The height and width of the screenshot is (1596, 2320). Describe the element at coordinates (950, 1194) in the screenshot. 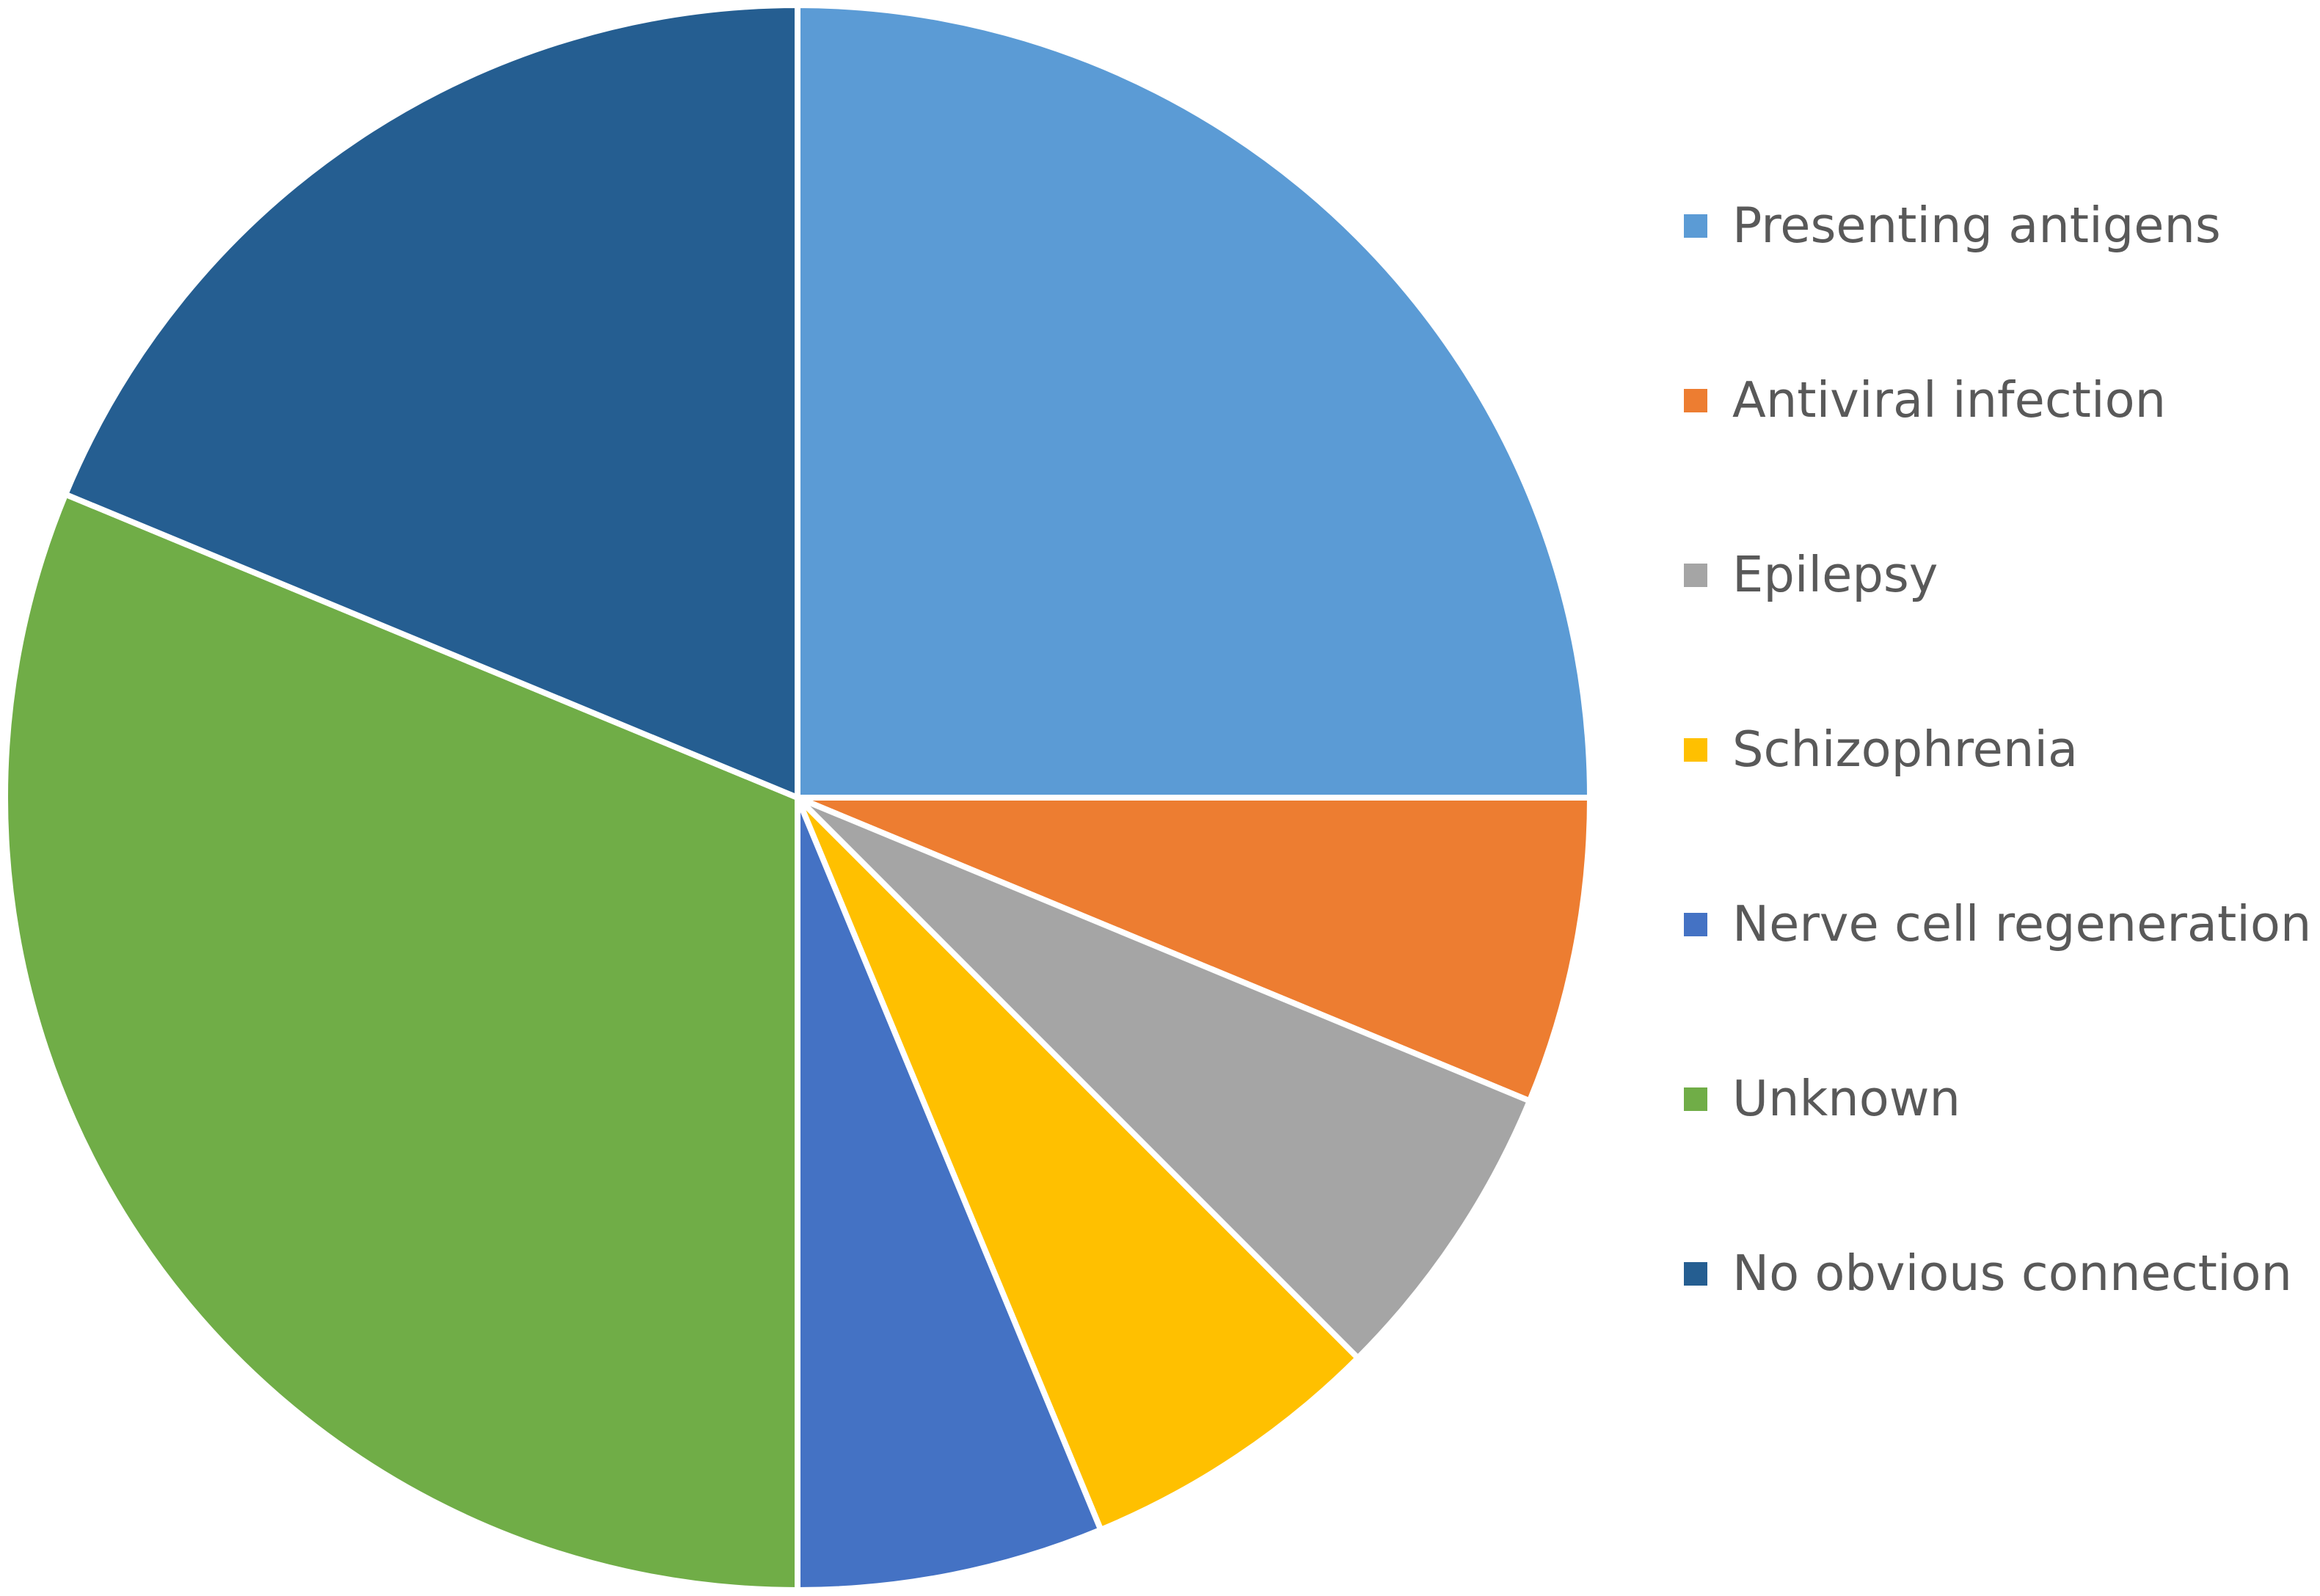

I see `pie-slice-nerve-cell-regeneration` at that location.